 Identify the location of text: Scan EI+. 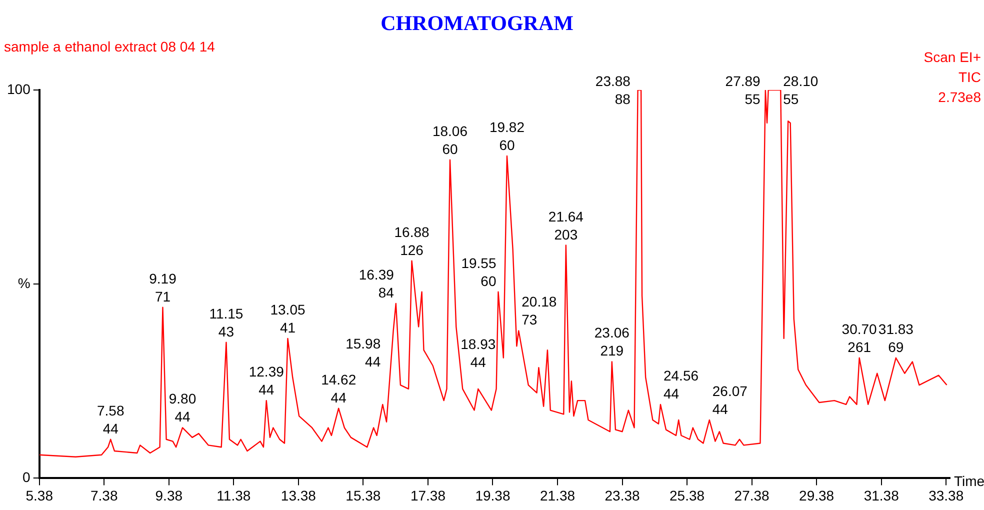
(952, 57).